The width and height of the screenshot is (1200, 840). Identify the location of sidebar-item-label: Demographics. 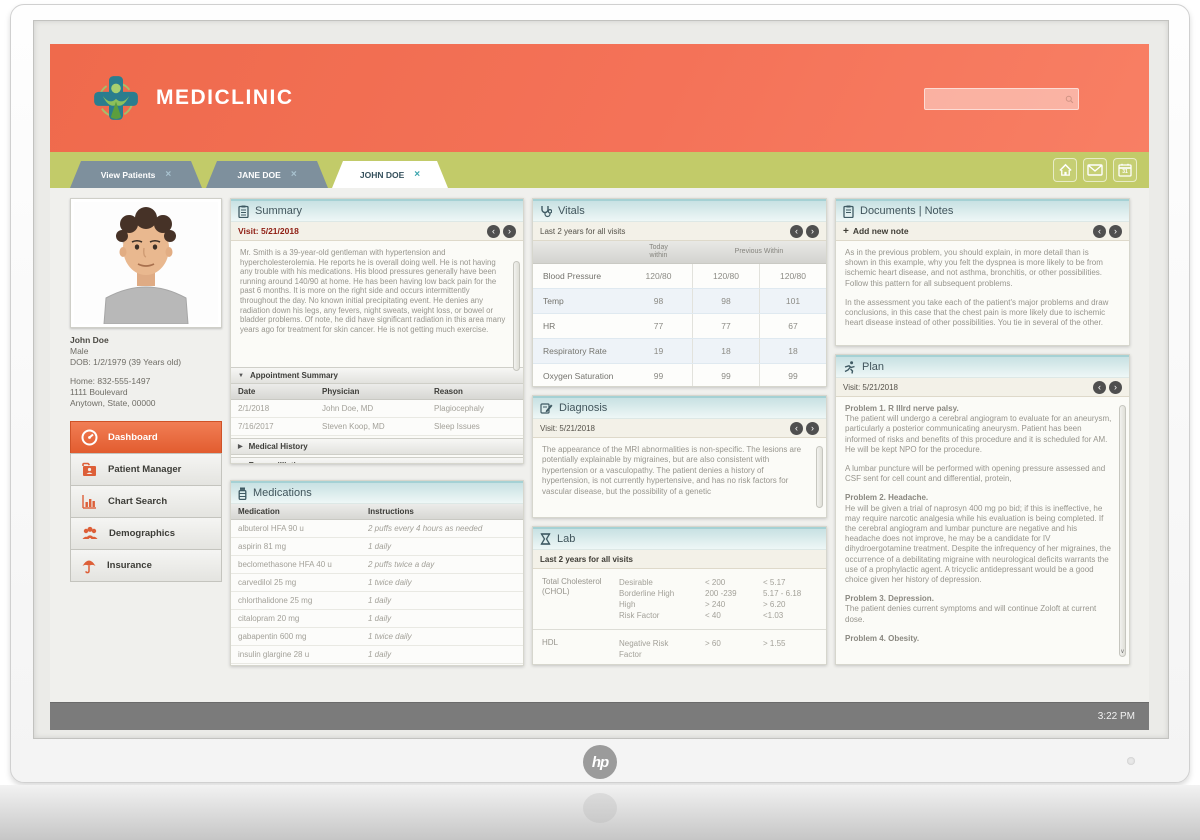
(142, 533).